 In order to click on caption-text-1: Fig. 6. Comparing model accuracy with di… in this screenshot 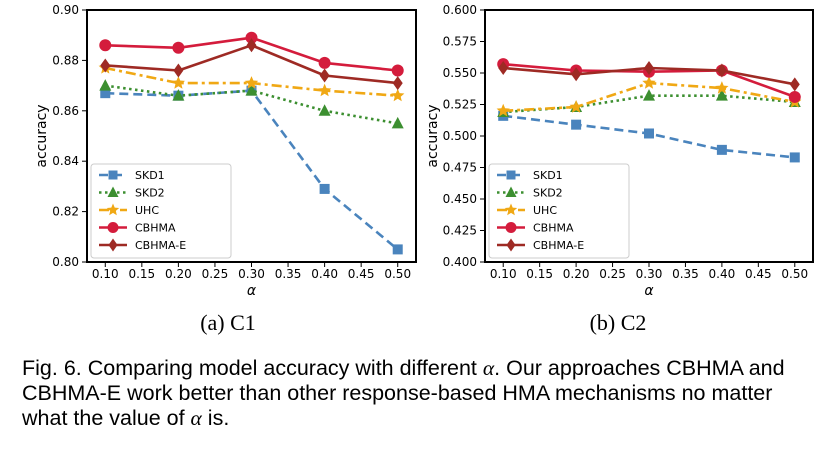, I will do `click(252, 368)`.